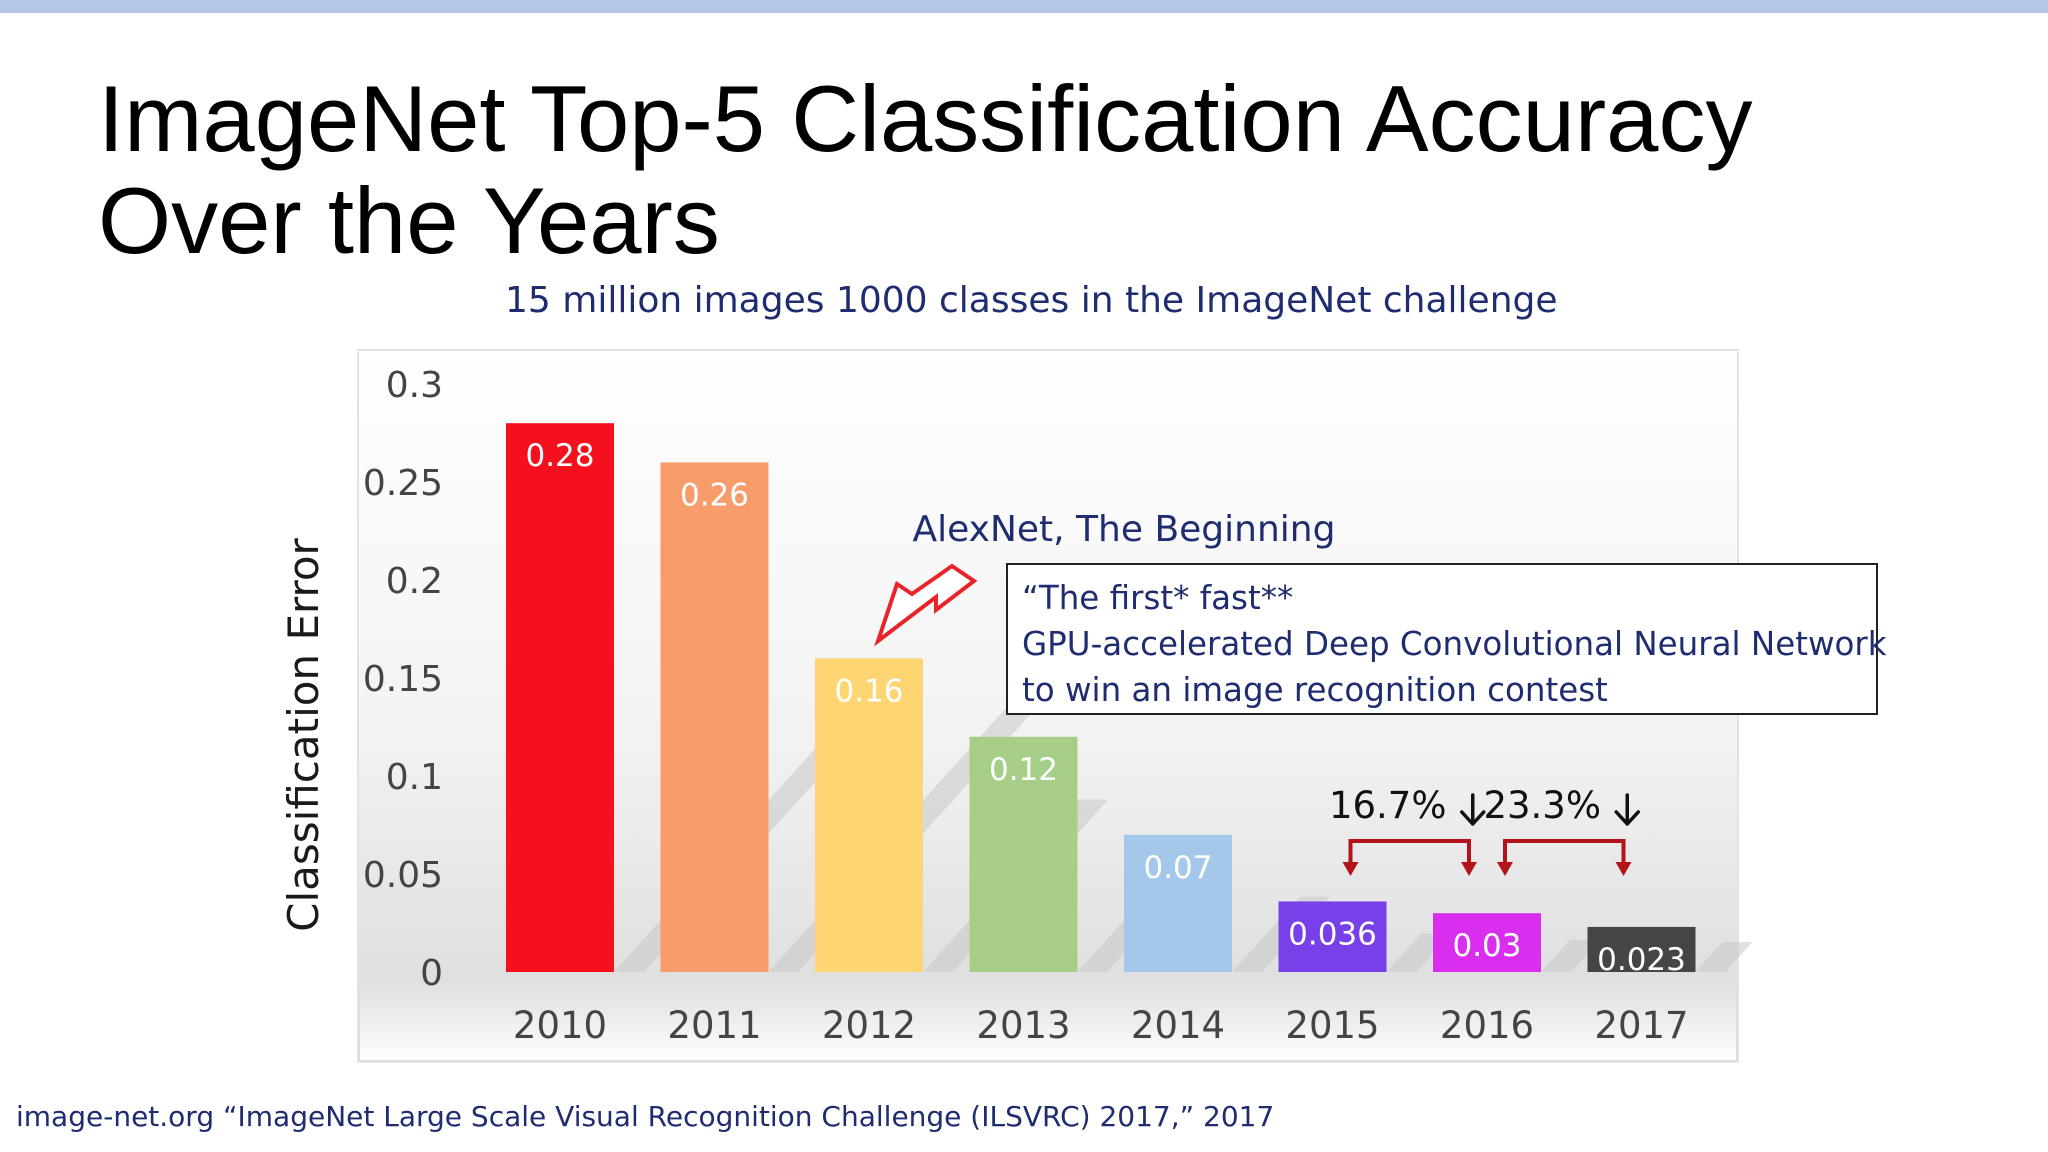 The image size is (2048, 1152). Describe the element at coordinates (1101, 1025) in the screenshot. I see `x-axis-labels: 2010 2011 2012 2013 2014 2015 2016 2017` at that location.